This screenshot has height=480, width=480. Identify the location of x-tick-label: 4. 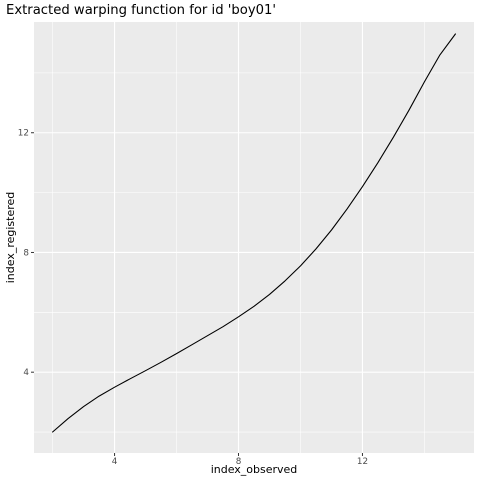
(115, 462).